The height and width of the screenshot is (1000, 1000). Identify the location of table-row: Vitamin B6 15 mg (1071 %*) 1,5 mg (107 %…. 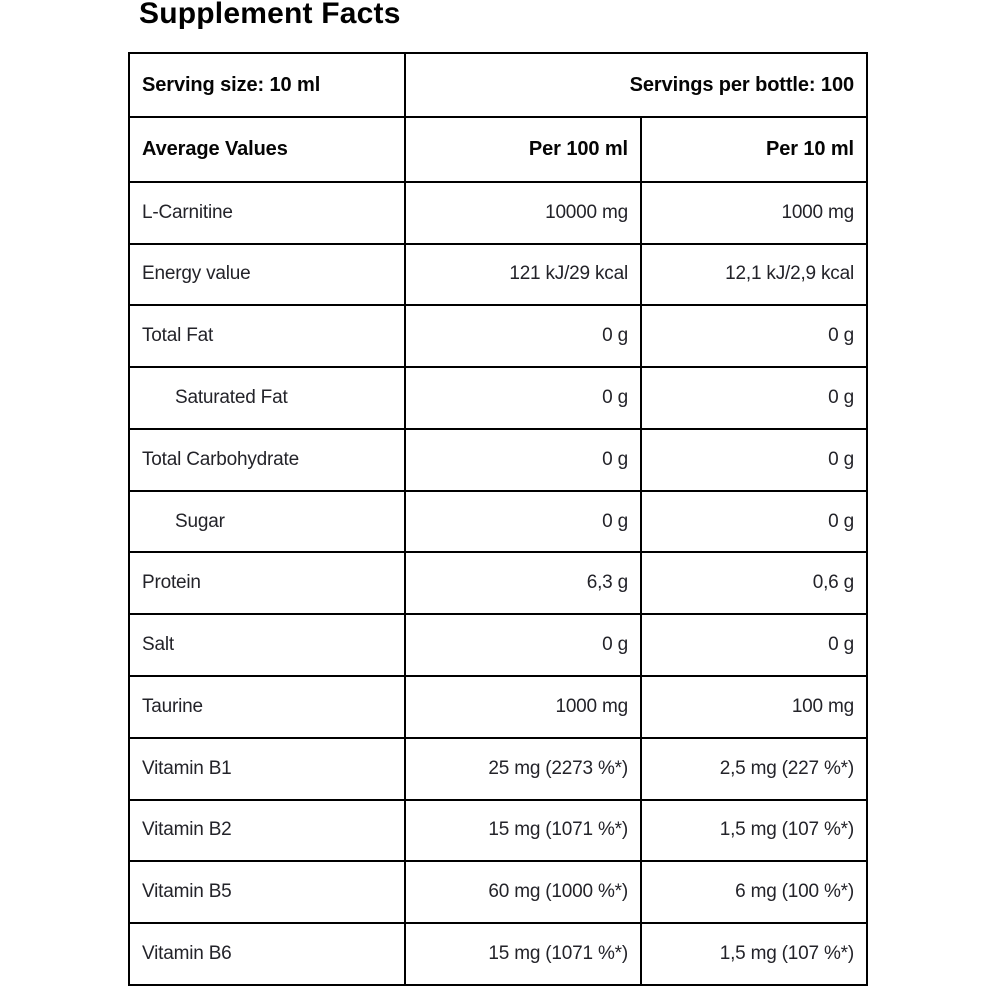
(498, 954).